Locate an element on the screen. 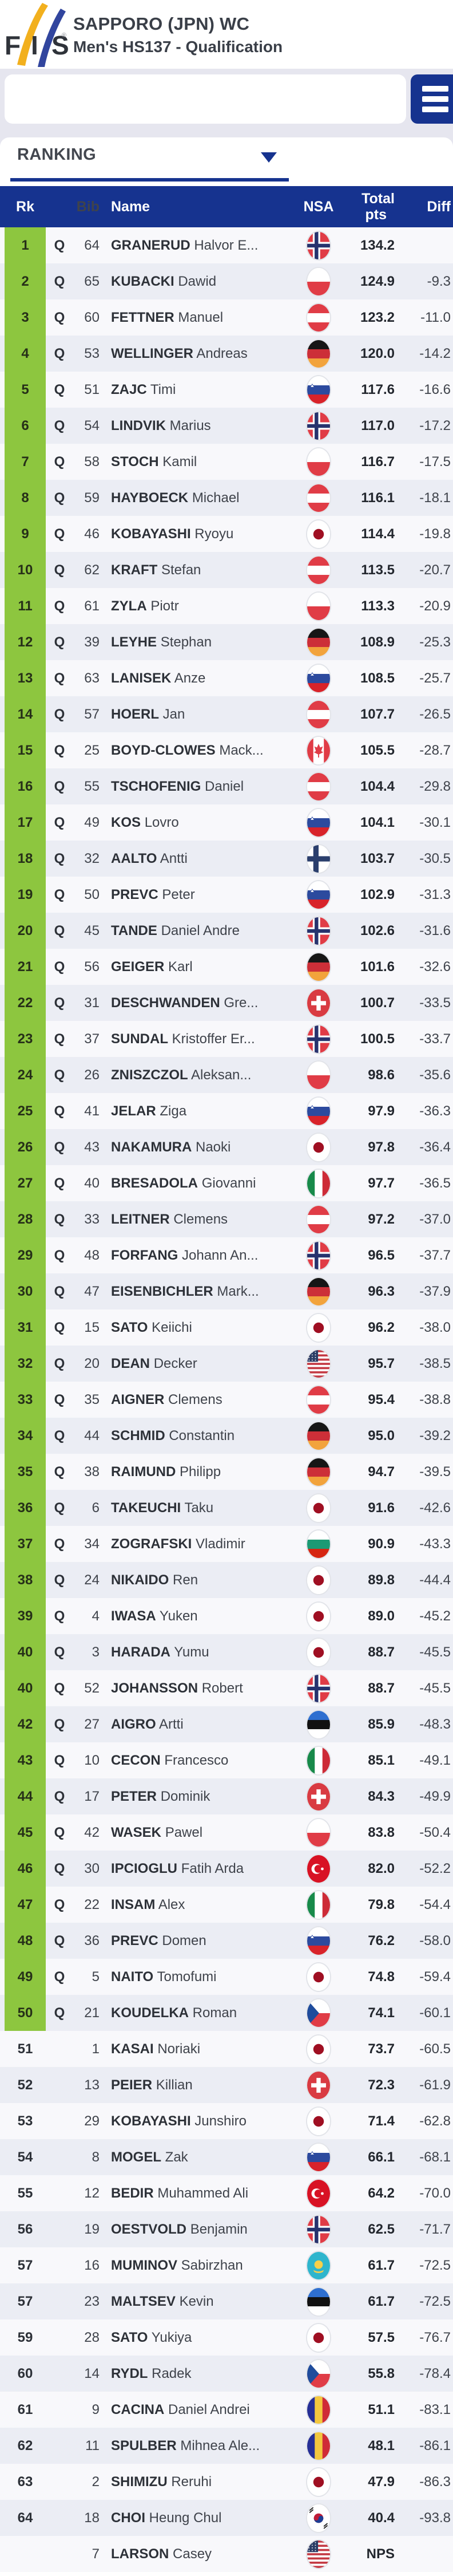  table-row: 39 Q 4 IWASA Yuken 89.0 -45.2 is located at coordinates (227, 1616).